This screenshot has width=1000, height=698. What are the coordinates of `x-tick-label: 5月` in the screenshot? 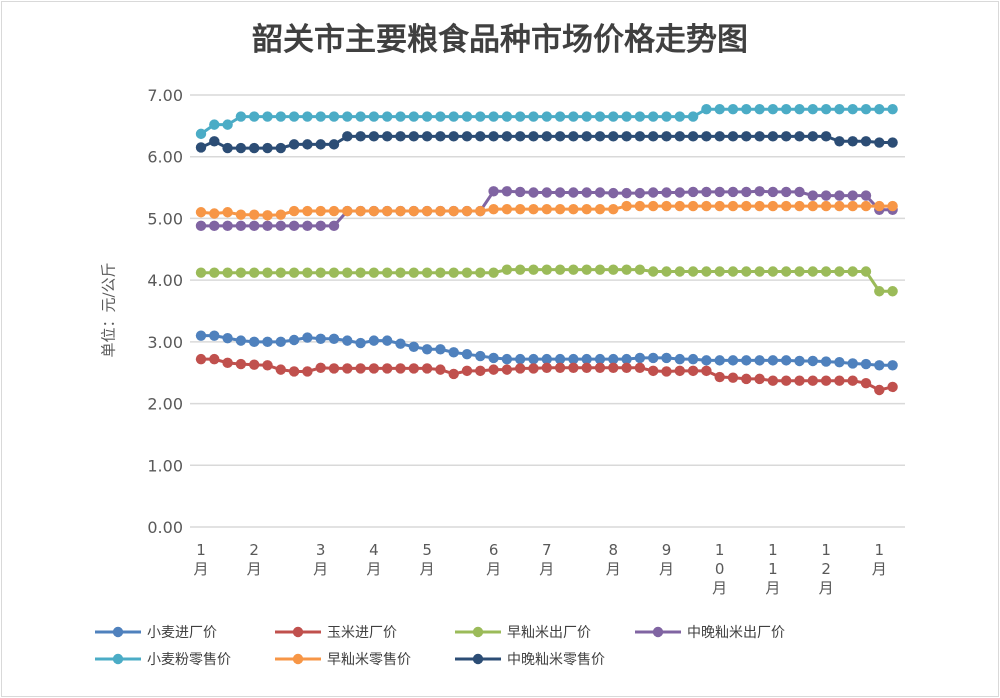 It's located at (427, 559).